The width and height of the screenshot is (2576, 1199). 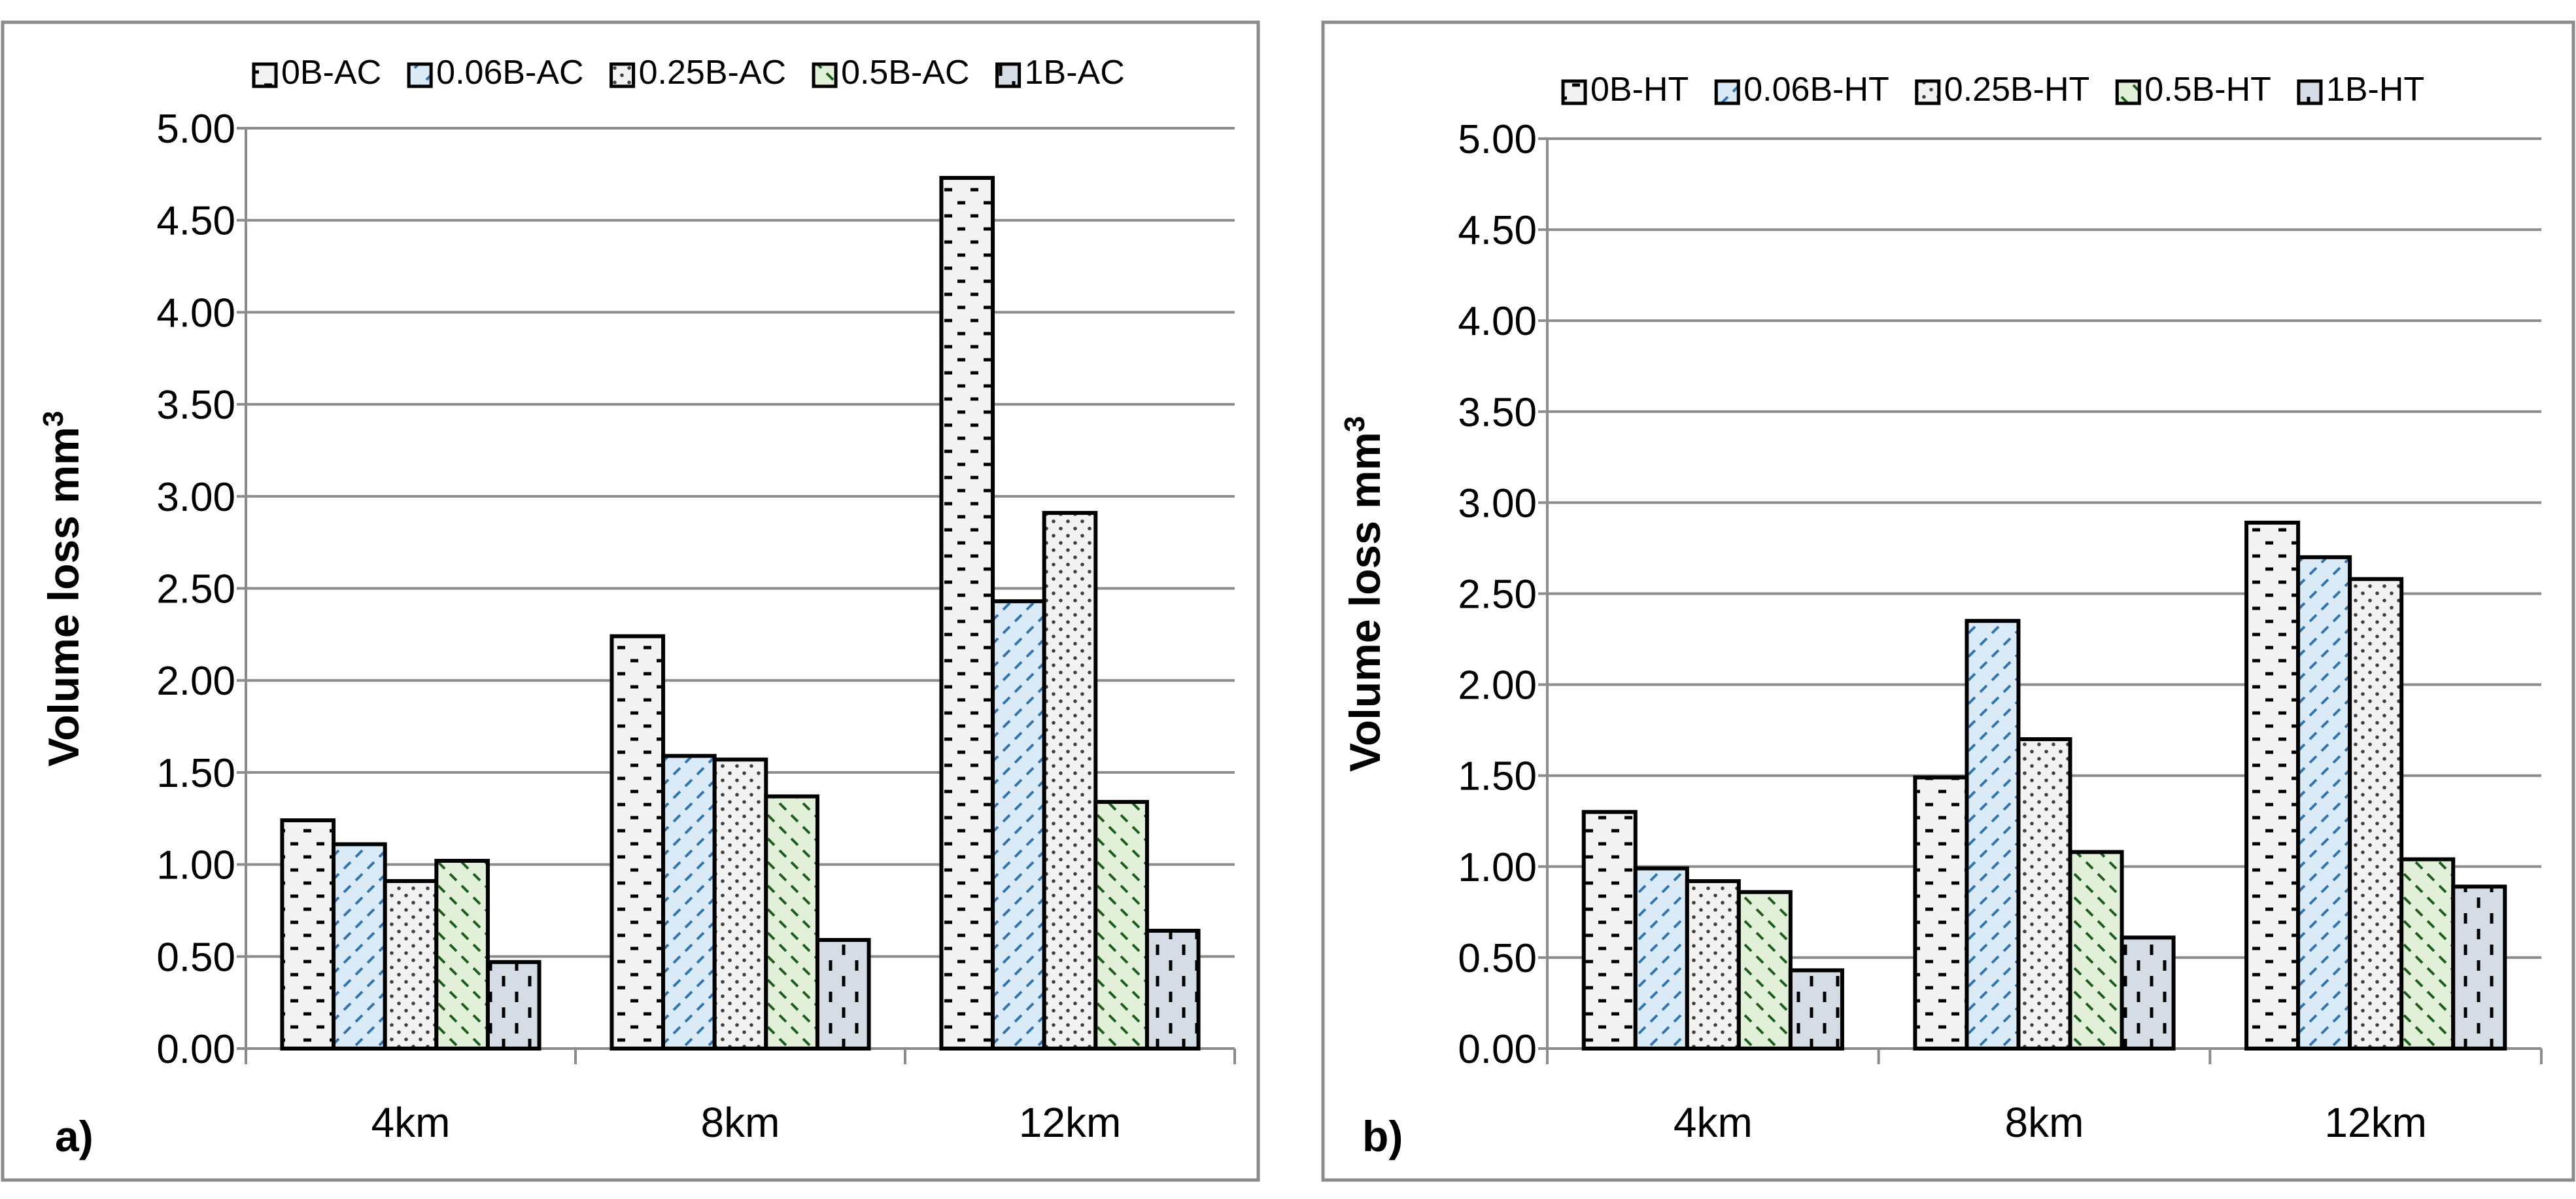 I want to click on bar-1B-HT-4km, so click(x=1816, y=1010).